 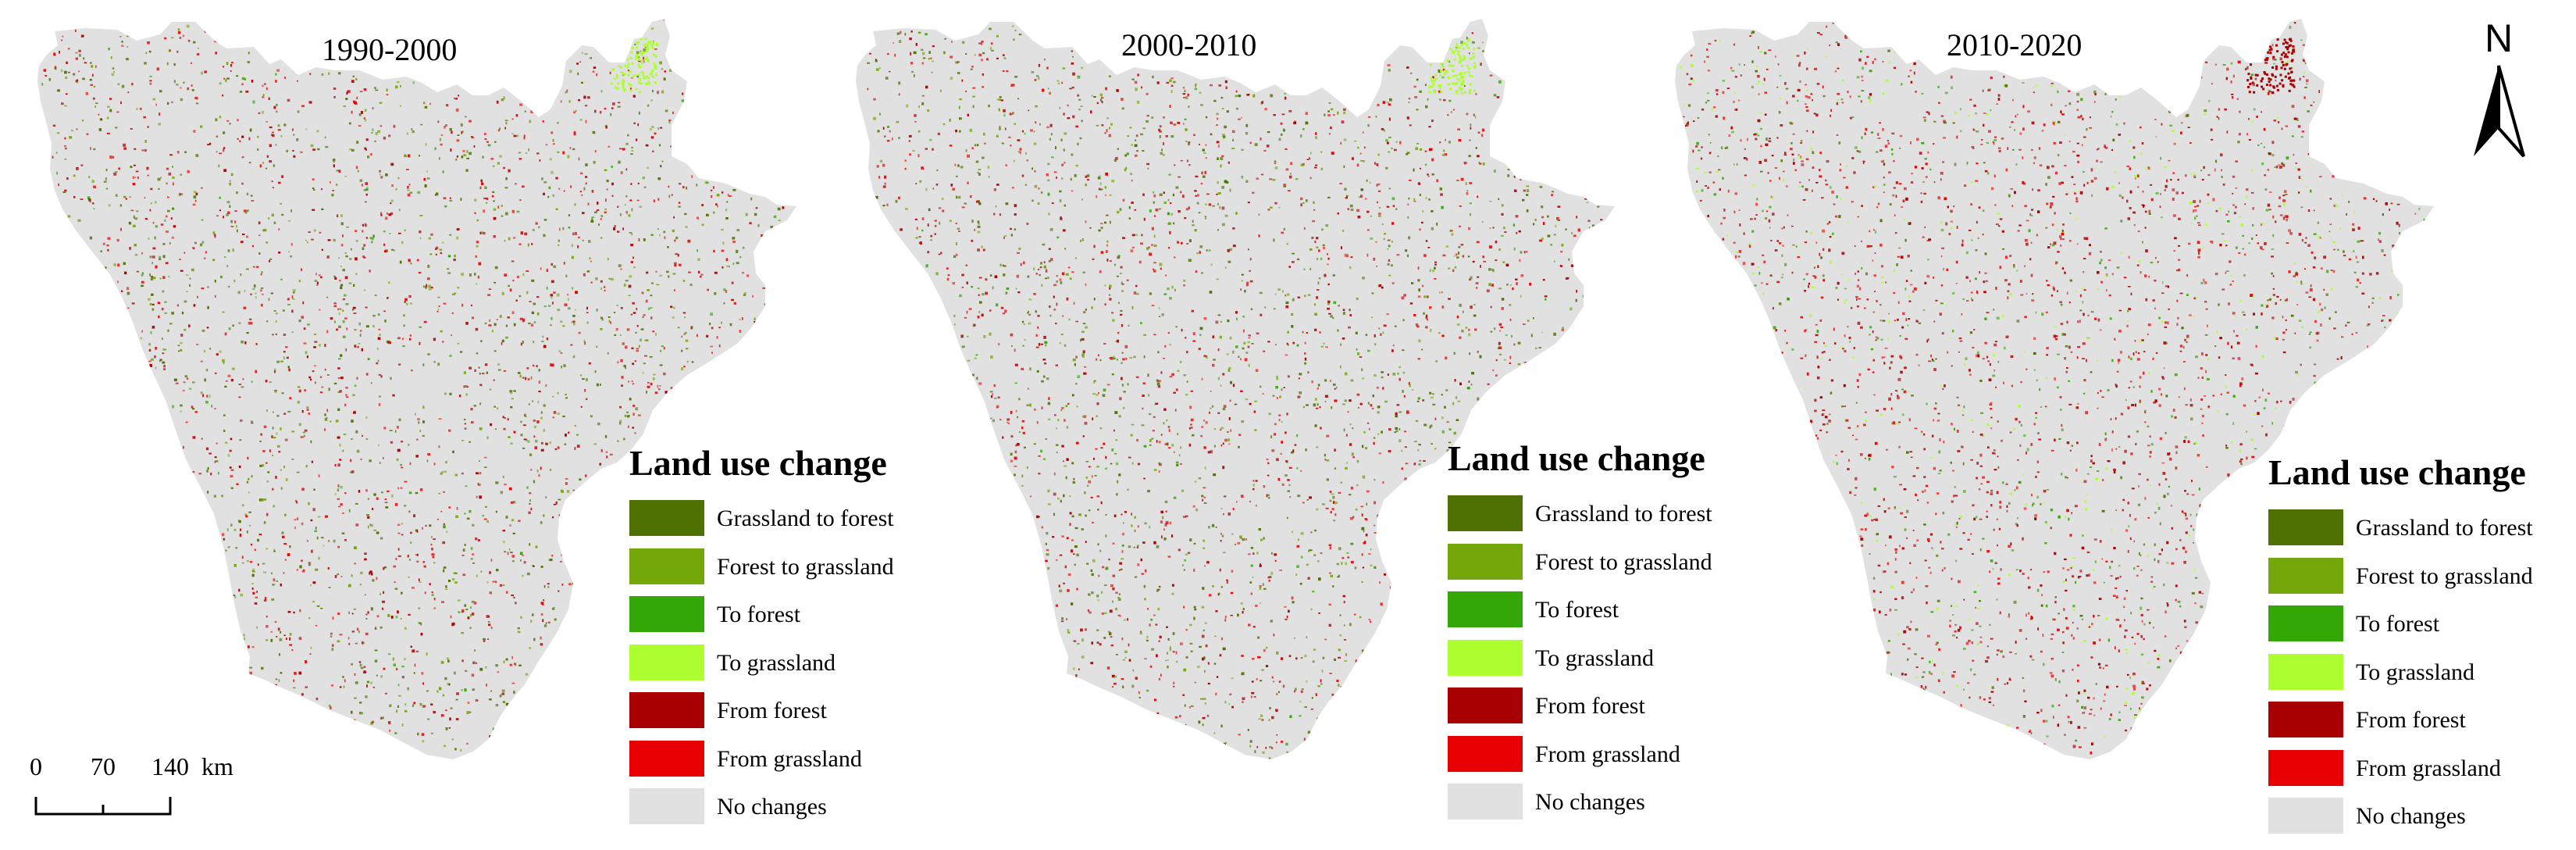 What do you see at coordinates (103, 766) in the screenshot?
I see `scale-tick-label: 70` at bounding box center [103, 766].